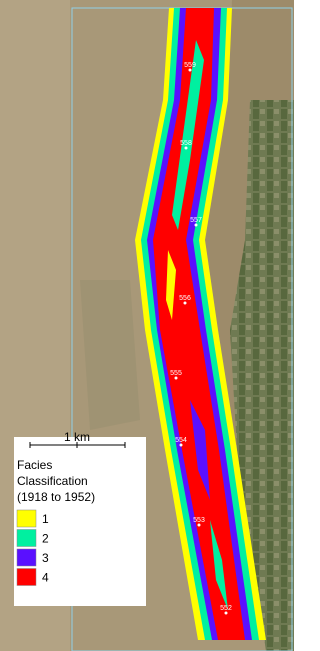  What do you see at coordinates (45, 539) in the screenshot?
I see `legend-label: 2` at bounding box center [45, 539].